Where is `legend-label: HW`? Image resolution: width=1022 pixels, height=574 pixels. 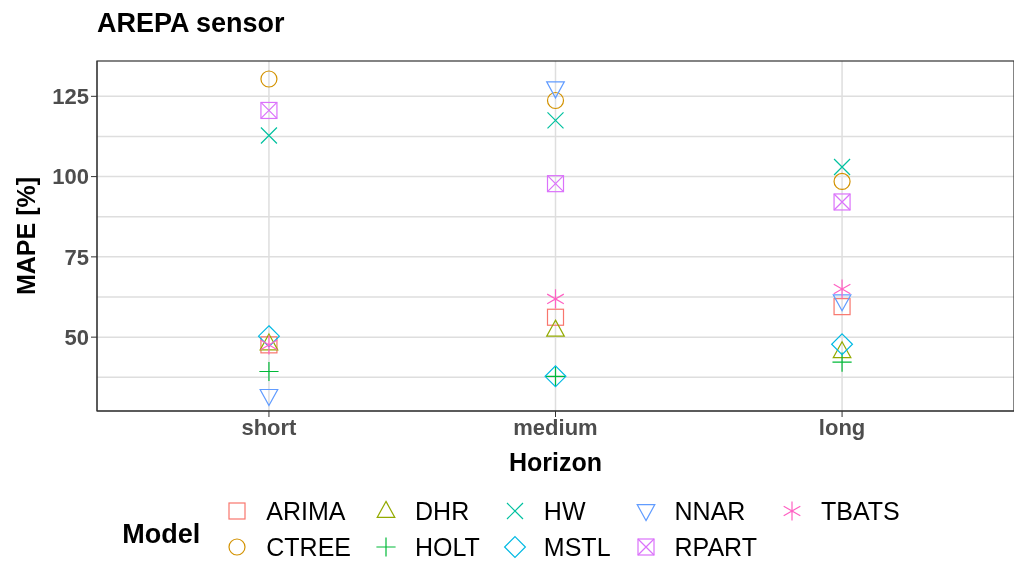 legend-label: HW is located at coordinates (564, 511).